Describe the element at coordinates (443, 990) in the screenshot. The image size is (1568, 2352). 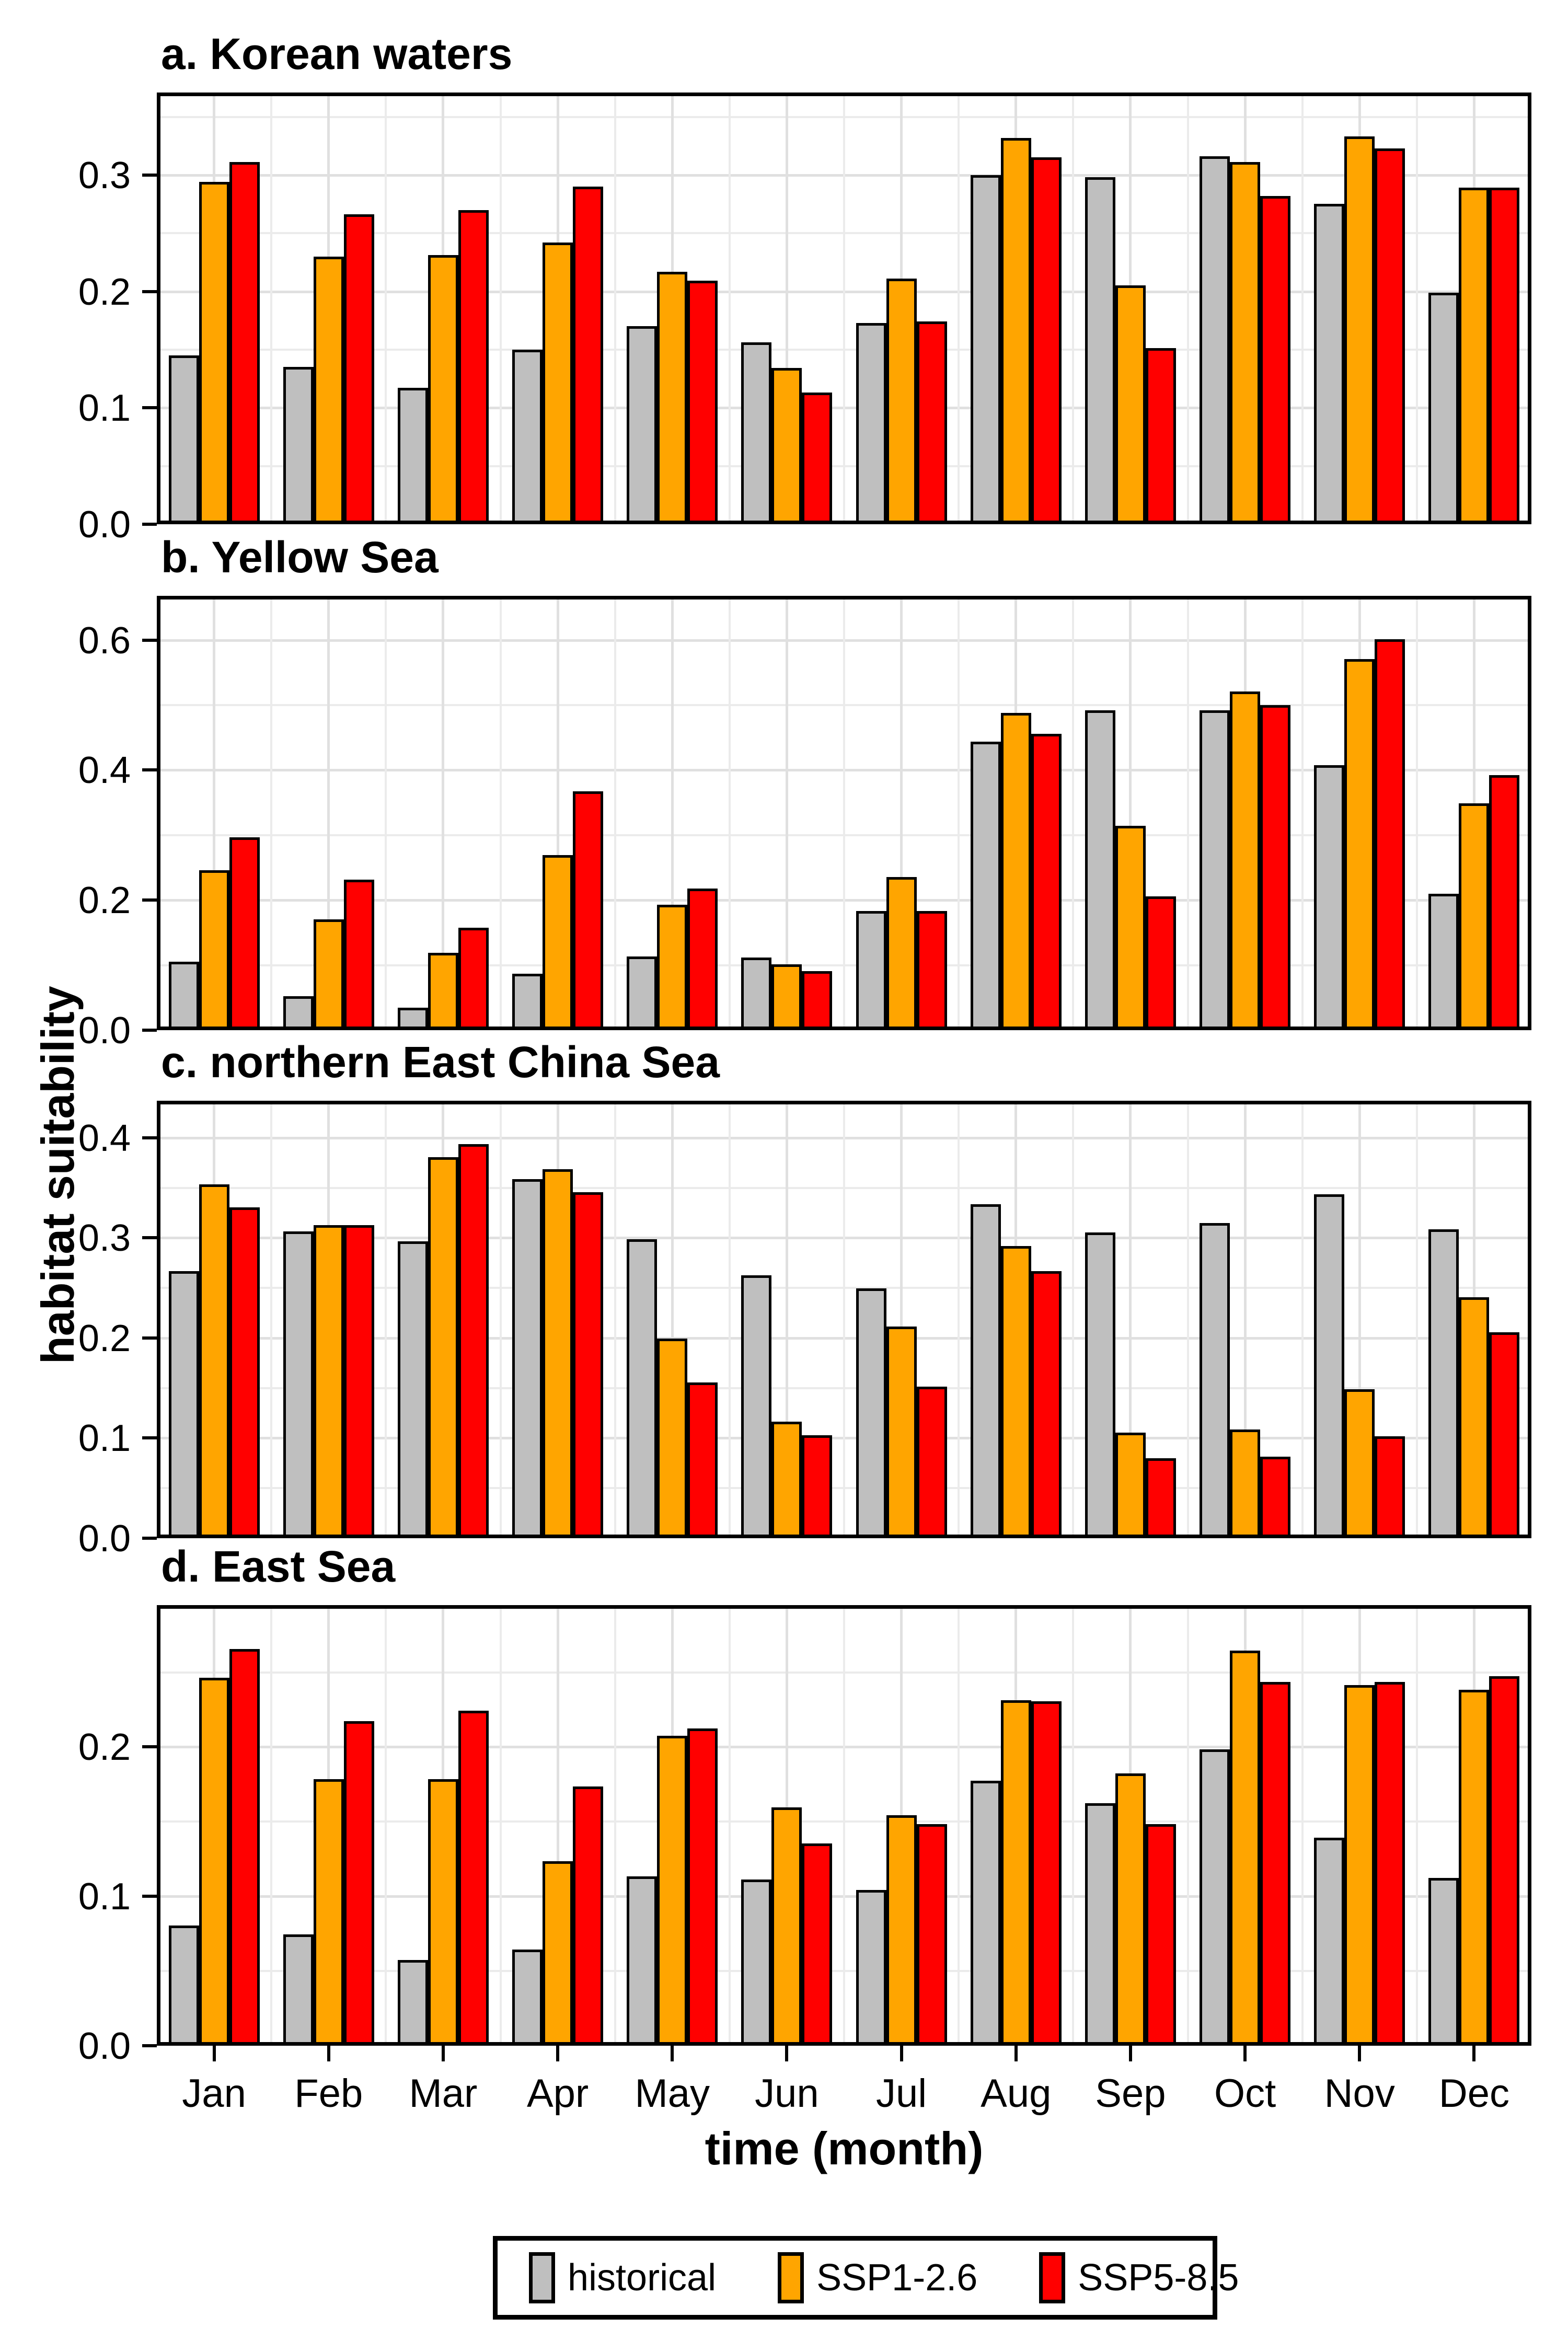
I see `bar-b-Mar-SSP1-2.6` at that location.